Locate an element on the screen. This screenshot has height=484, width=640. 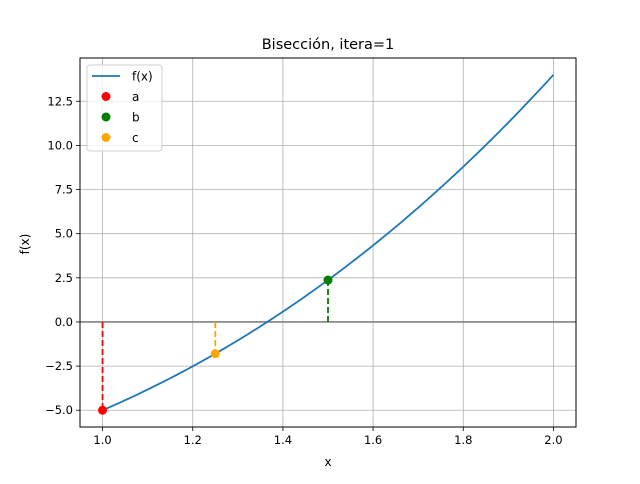
chart-title: Bisección, itera=1 is located at coordinates (328, 45).